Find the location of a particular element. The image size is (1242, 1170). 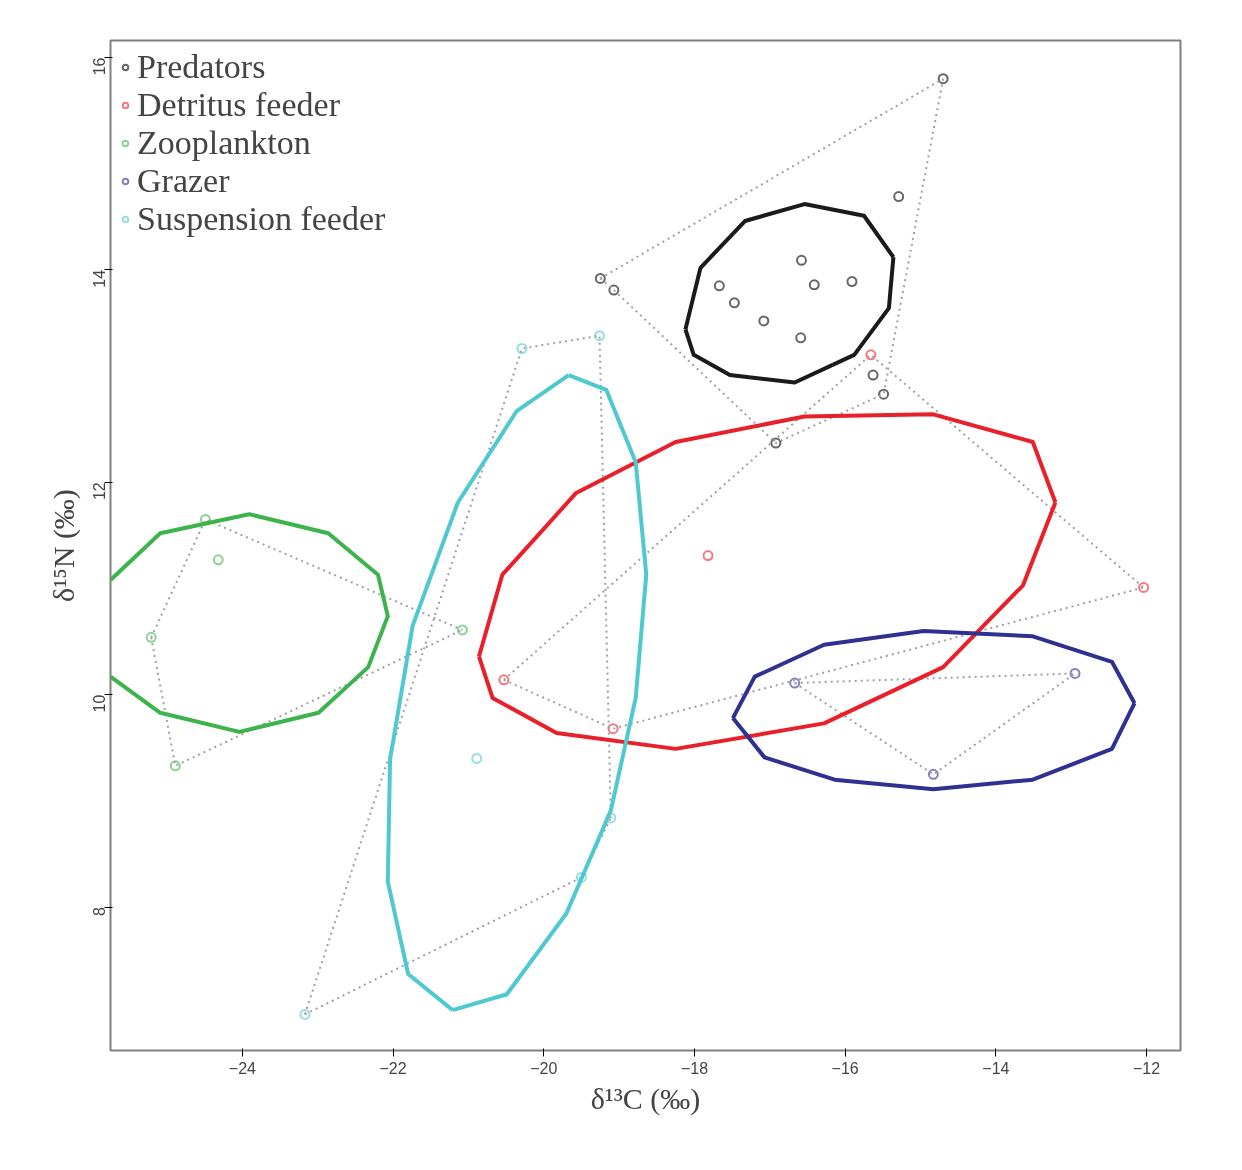

y-axis-title: δ¹⁵N (‰) is located at coordinates (63, 545).